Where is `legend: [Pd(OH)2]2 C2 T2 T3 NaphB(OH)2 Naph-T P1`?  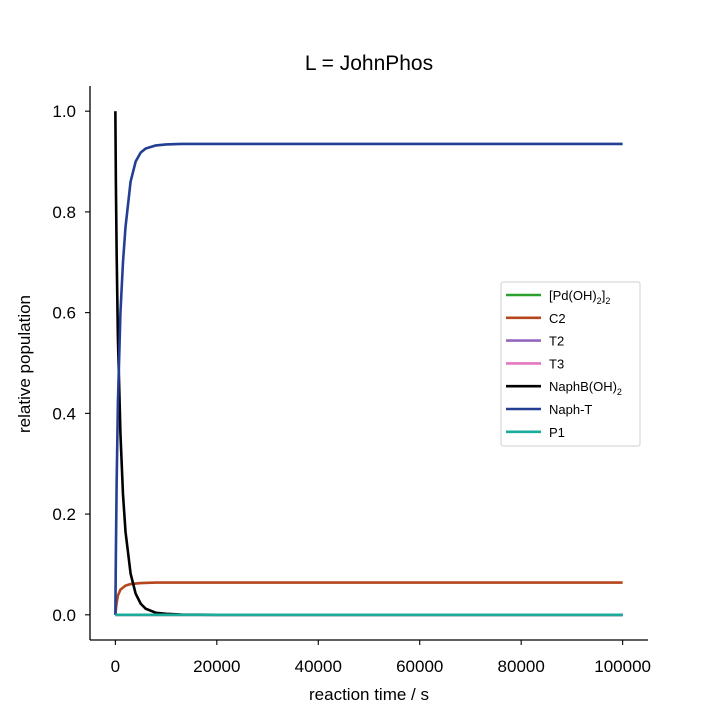 legend: [Pd(OH)2]2 C2 T2 T3 NaphB(OH)2 Naph-T P1 is located at coordinates (570, 364).